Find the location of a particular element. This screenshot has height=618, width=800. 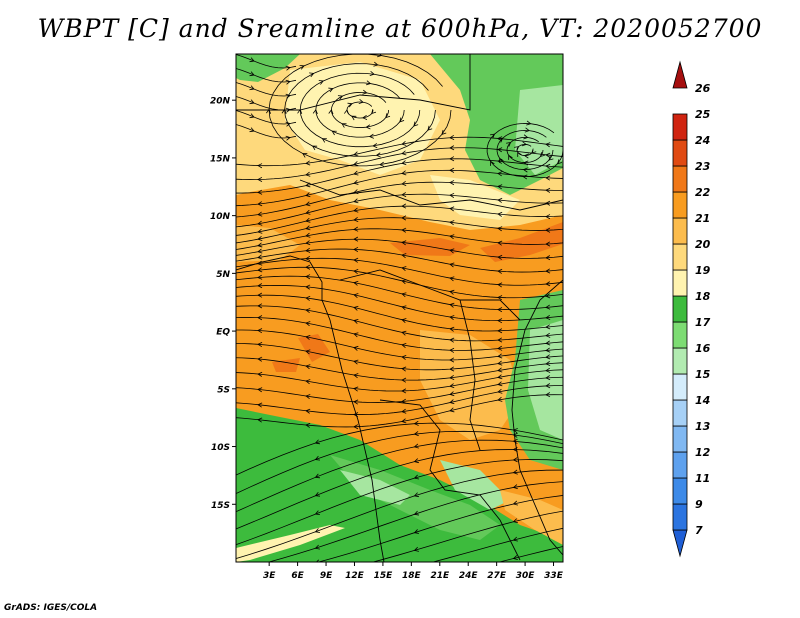

colorbar-label: 21 is located at coordinates (702, 218).